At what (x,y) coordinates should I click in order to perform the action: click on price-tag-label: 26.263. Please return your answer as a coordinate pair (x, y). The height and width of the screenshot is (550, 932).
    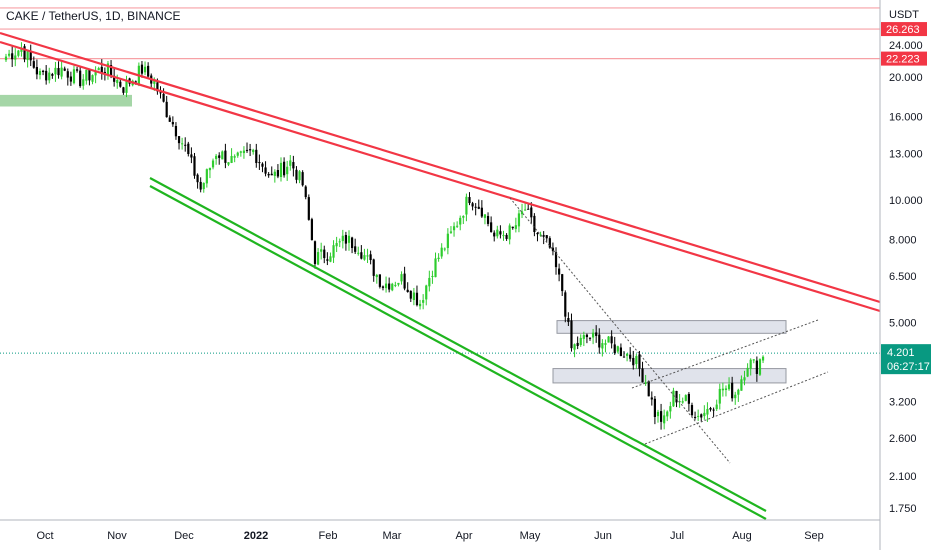
    Looking at the image, I should click on (903, 30).